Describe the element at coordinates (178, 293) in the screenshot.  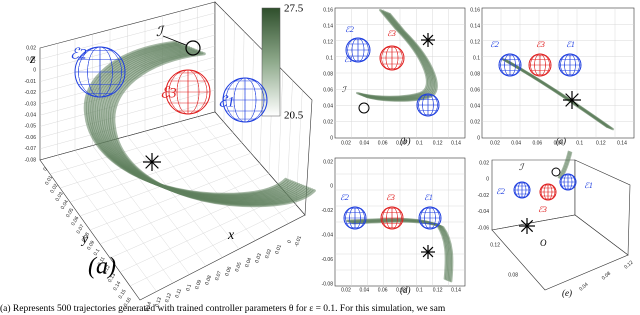
I see `tick-label: 0.11` at that location.